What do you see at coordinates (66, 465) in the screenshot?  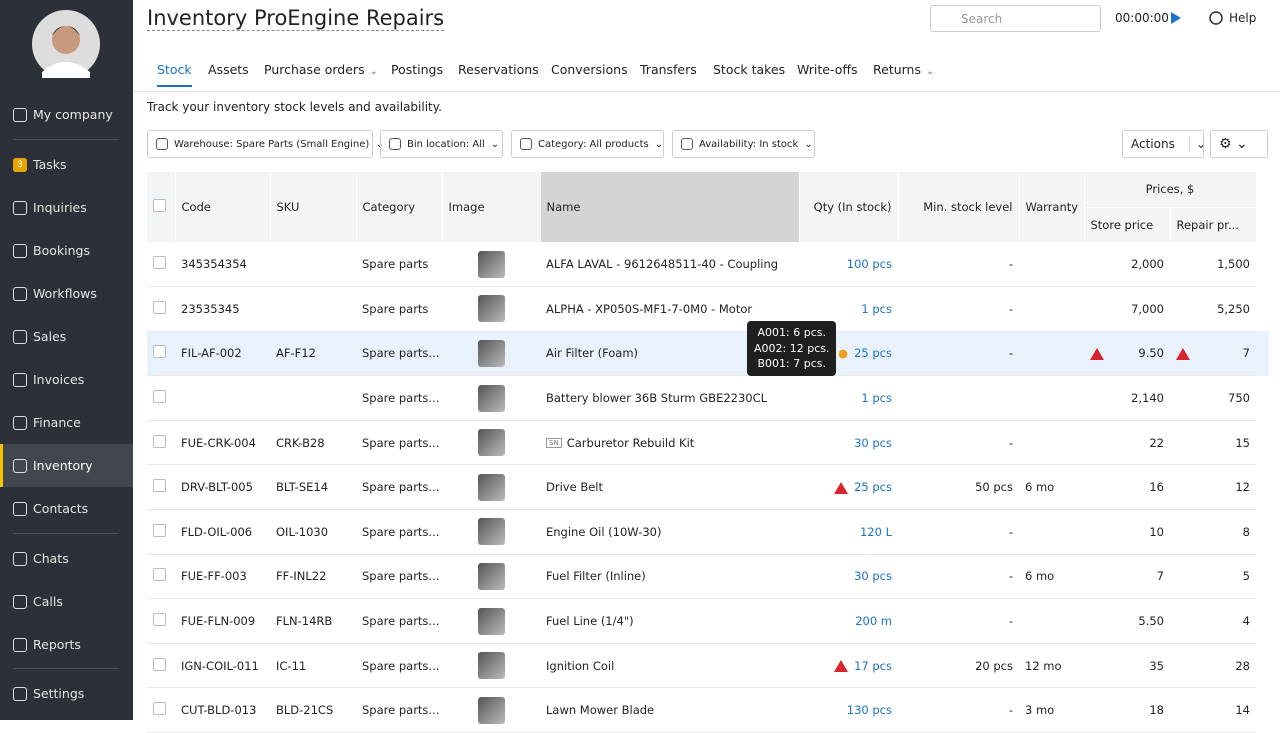 I see `nav-item: Inventory` at bounding box center [66, 465].